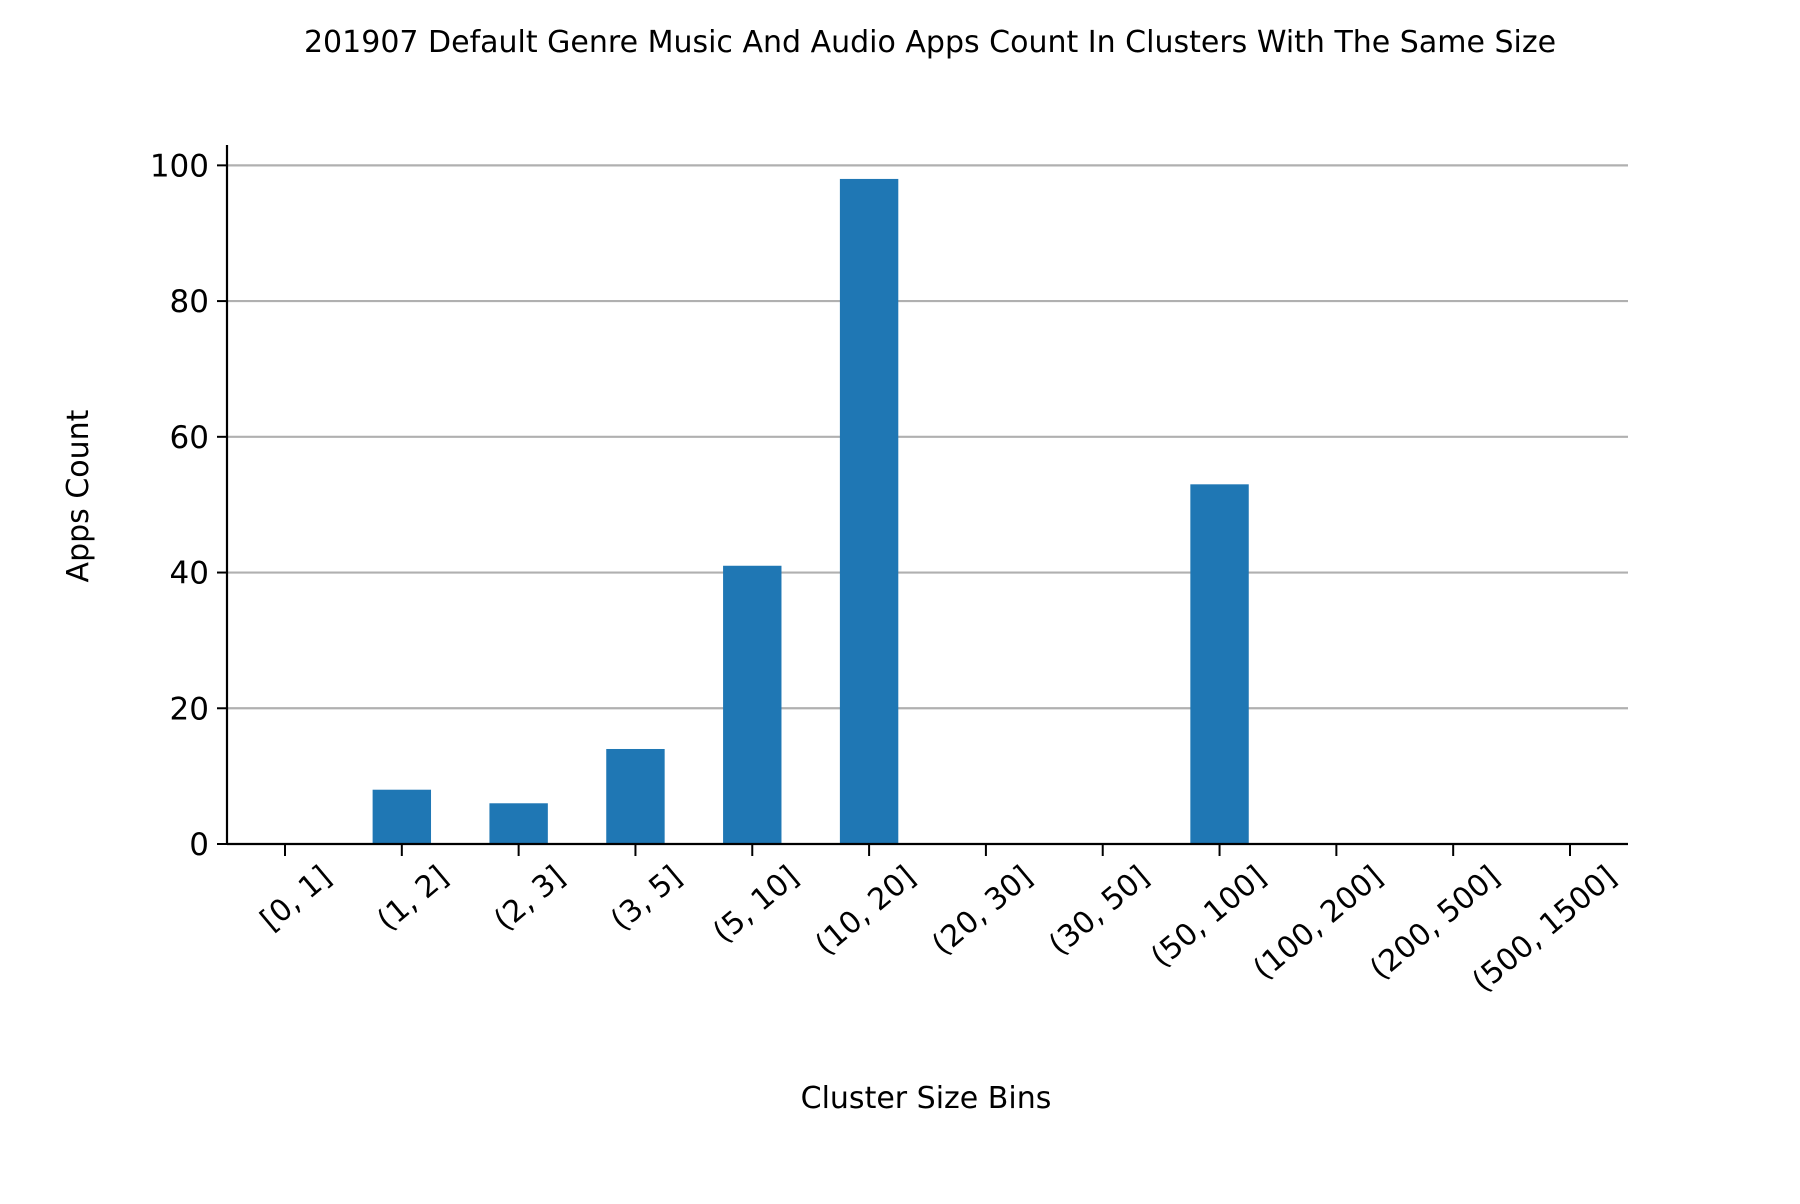 Image resolution: width=1800 pixels, height=1204 pixels. Describe the element at coordinates (926, 1098) in the screenshot. I see `x-axis-label: Cluster Size Bins` at that location.